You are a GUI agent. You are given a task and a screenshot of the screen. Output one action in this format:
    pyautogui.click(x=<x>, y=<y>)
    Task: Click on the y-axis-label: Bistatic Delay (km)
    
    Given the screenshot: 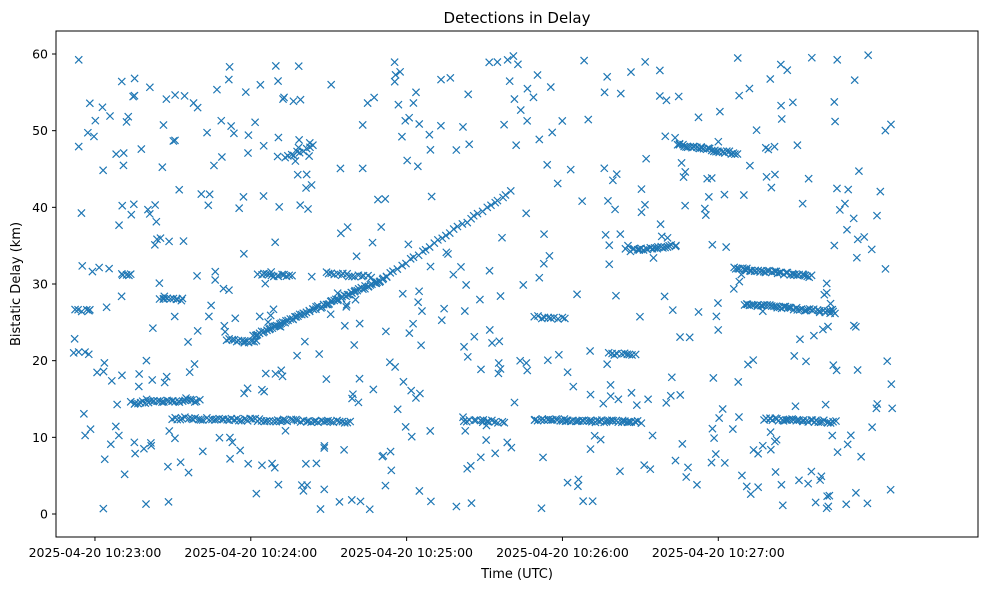 What is the action you would take?
    pyautogui.click(x=16, y=284)
    